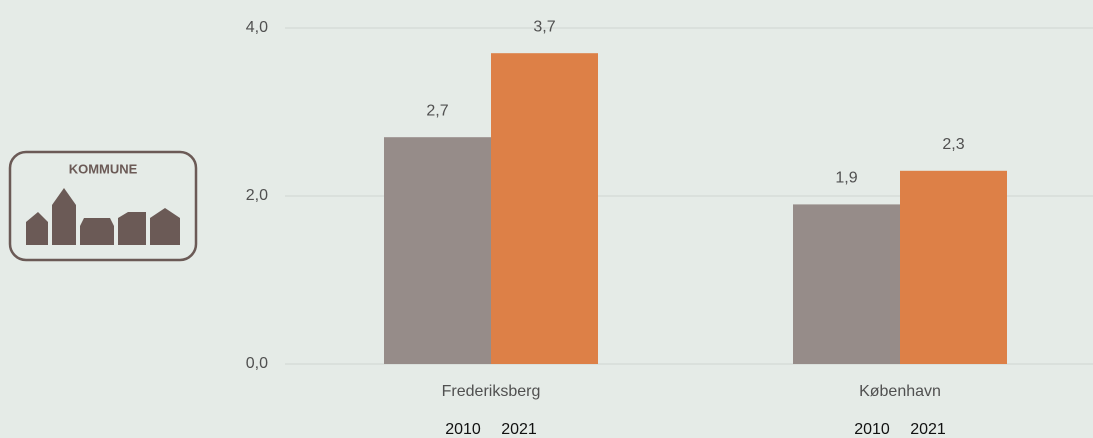 Image resolution: width=1093 pixels, height=438 pixels. What do you see at coordinates (257, 363) in the screenshot?
I see `y-tick-label: 0,0` at bounding box center [257, 363].